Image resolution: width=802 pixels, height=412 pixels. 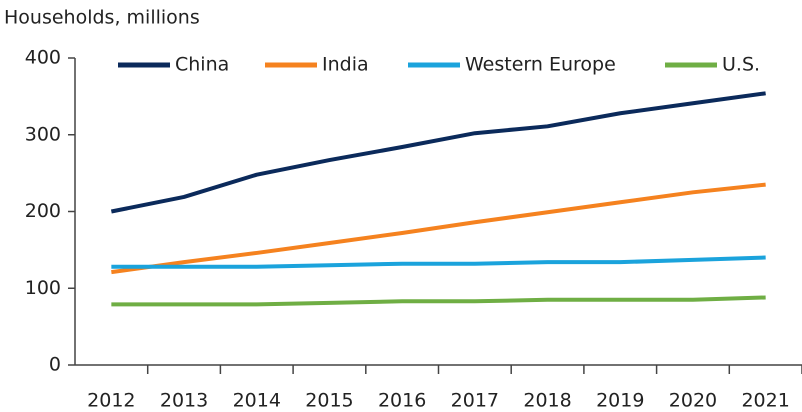 I want to click on legend-label: U.S., so click(x=741, y=65).